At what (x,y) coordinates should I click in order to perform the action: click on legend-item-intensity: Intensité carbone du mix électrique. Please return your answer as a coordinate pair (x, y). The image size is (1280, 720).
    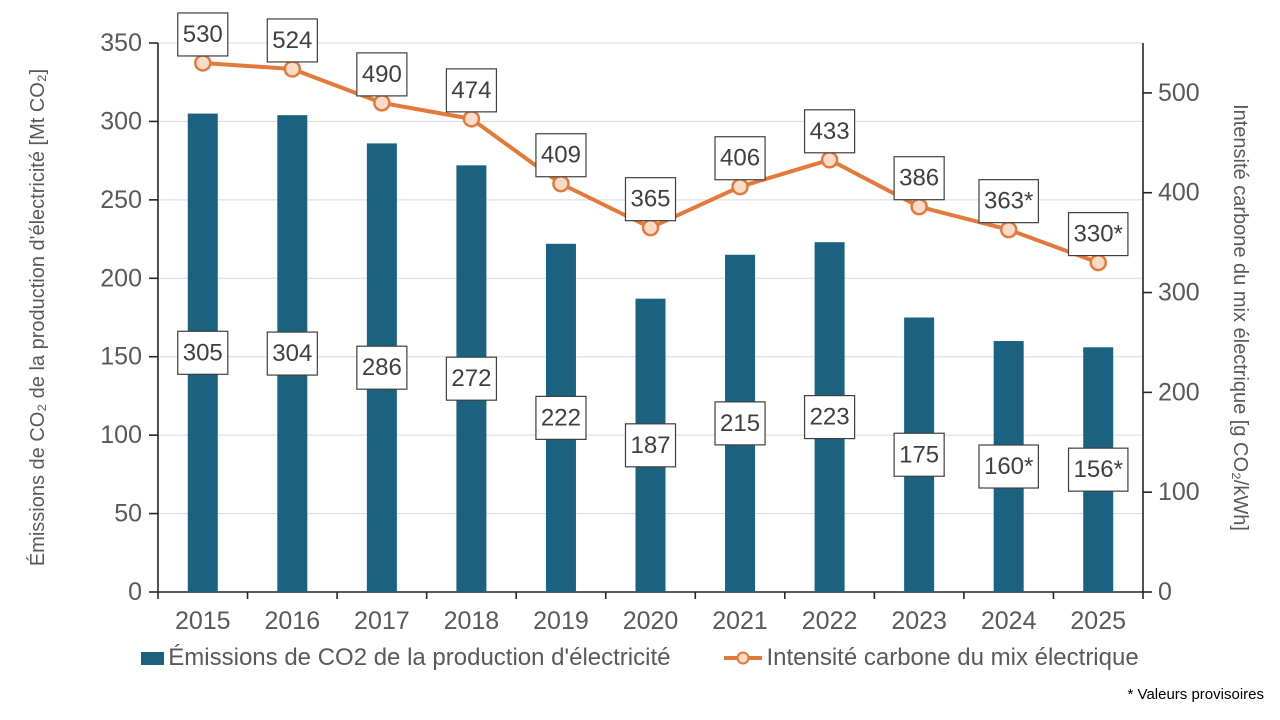
    Looking at the image, I should click on (931, 658).